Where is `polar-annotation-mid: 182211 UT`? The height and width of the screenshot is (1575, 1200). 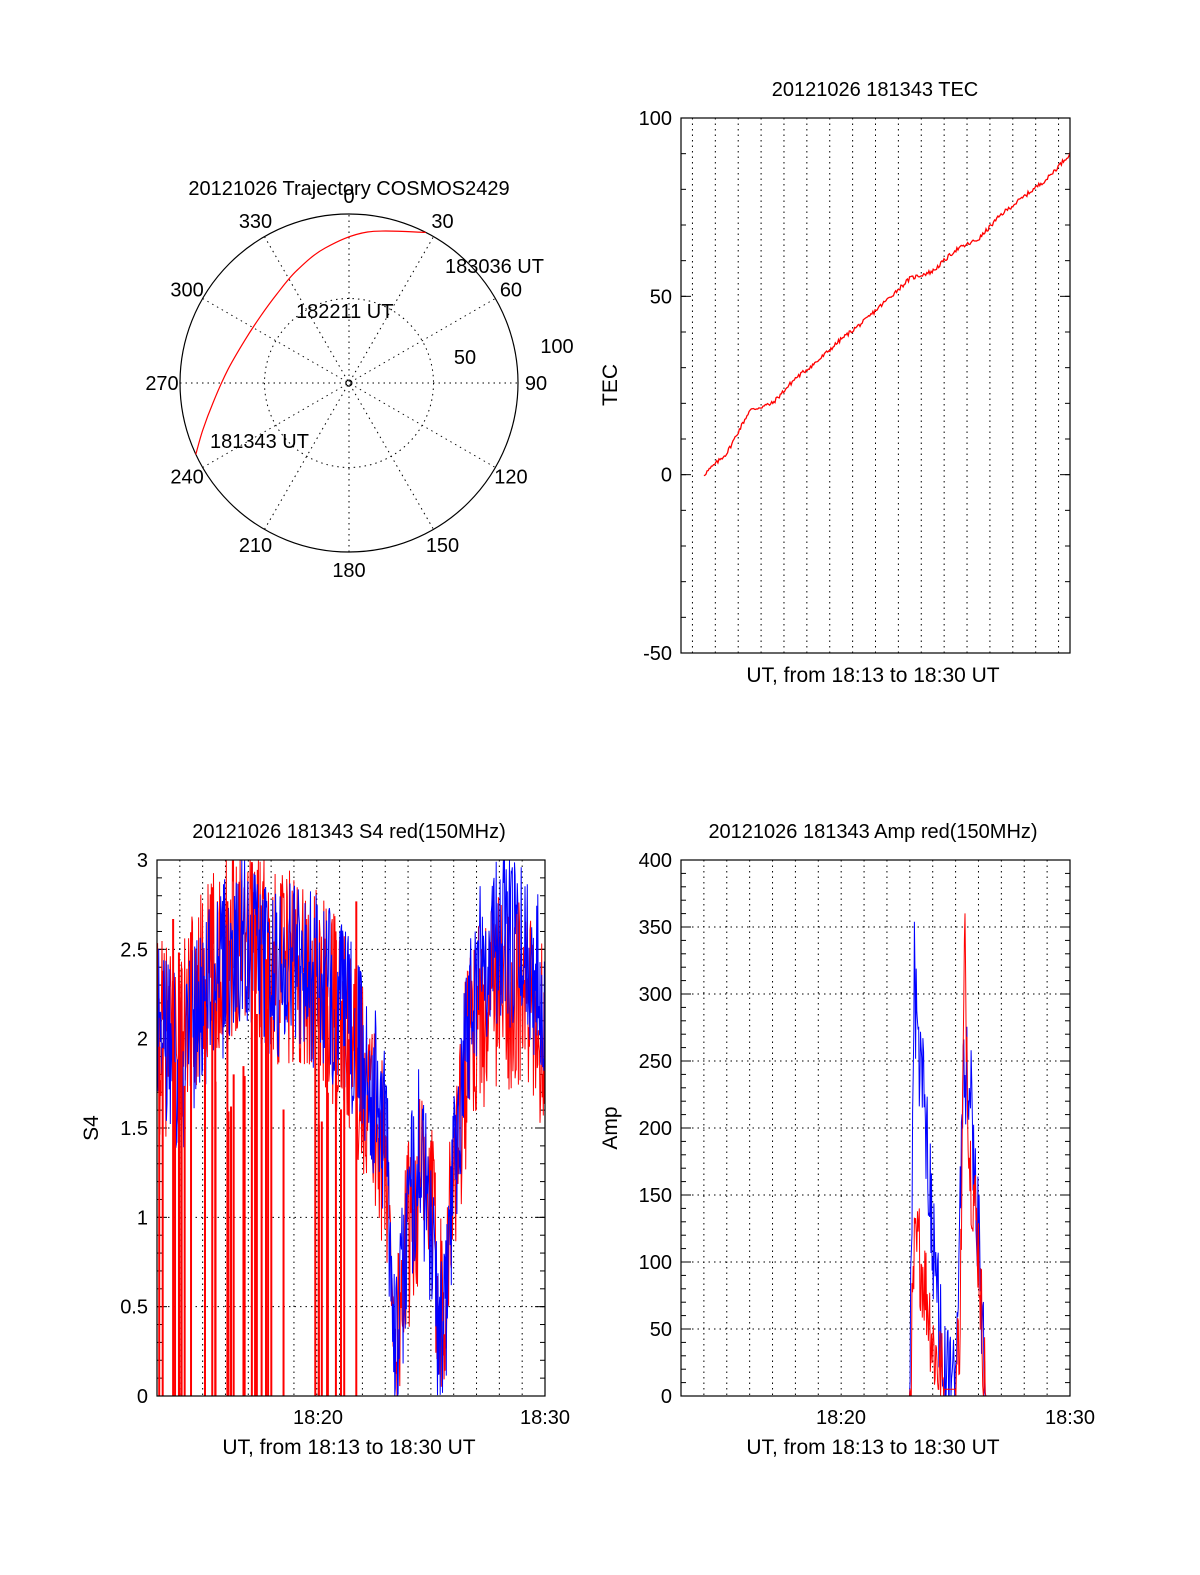
polar-annotation-mid: 182211 UT is located at coordinates (344, 312).